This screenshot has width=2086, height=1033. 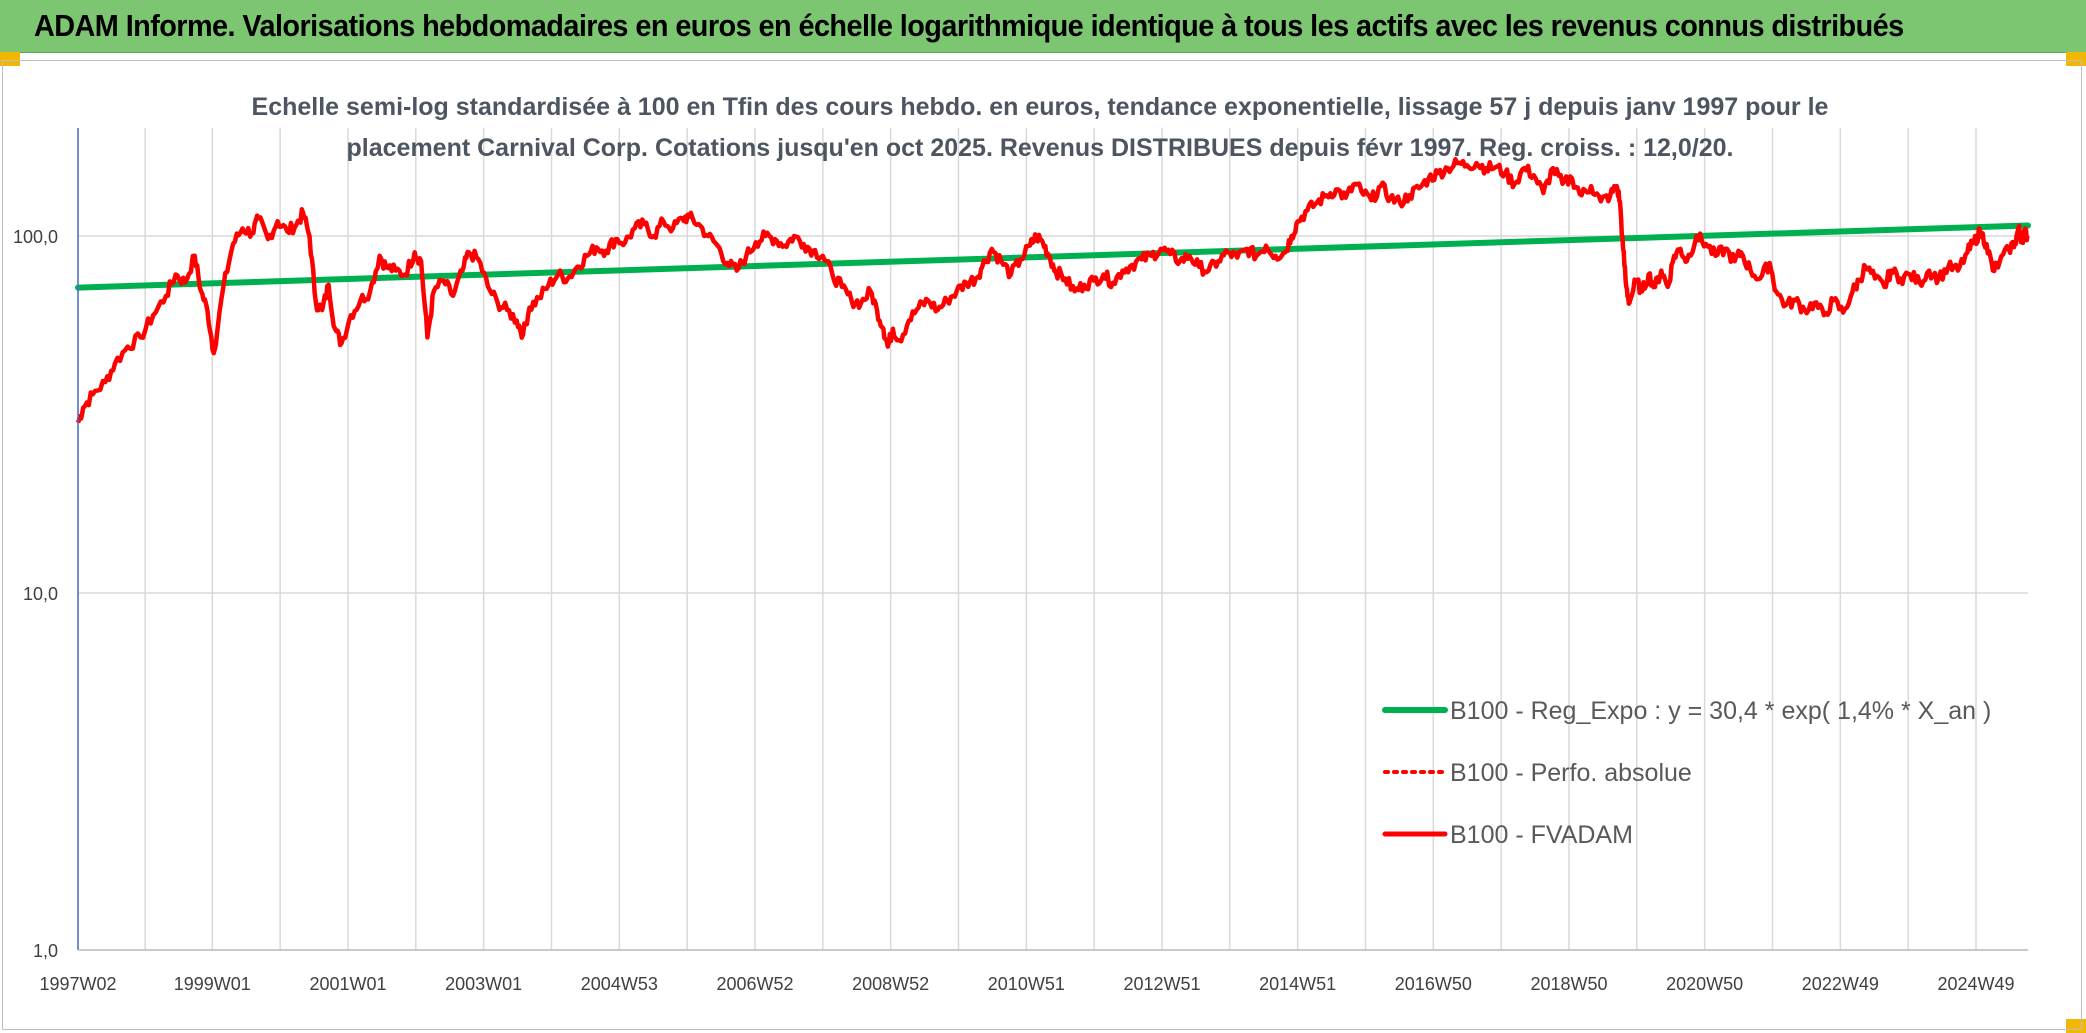 What do you see at coordinates (77, 984) in the screenshot?
I see `x-tick-label: 1997W02` at bounding box center [77, 984].